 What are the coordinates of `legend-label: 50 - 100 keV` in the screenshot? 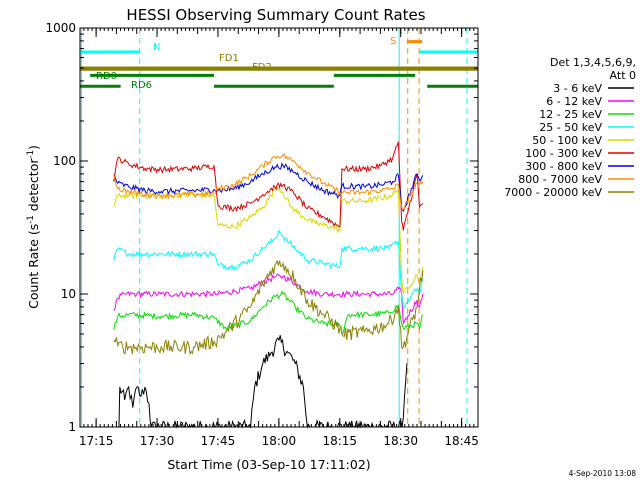 It's located at (567, 140).